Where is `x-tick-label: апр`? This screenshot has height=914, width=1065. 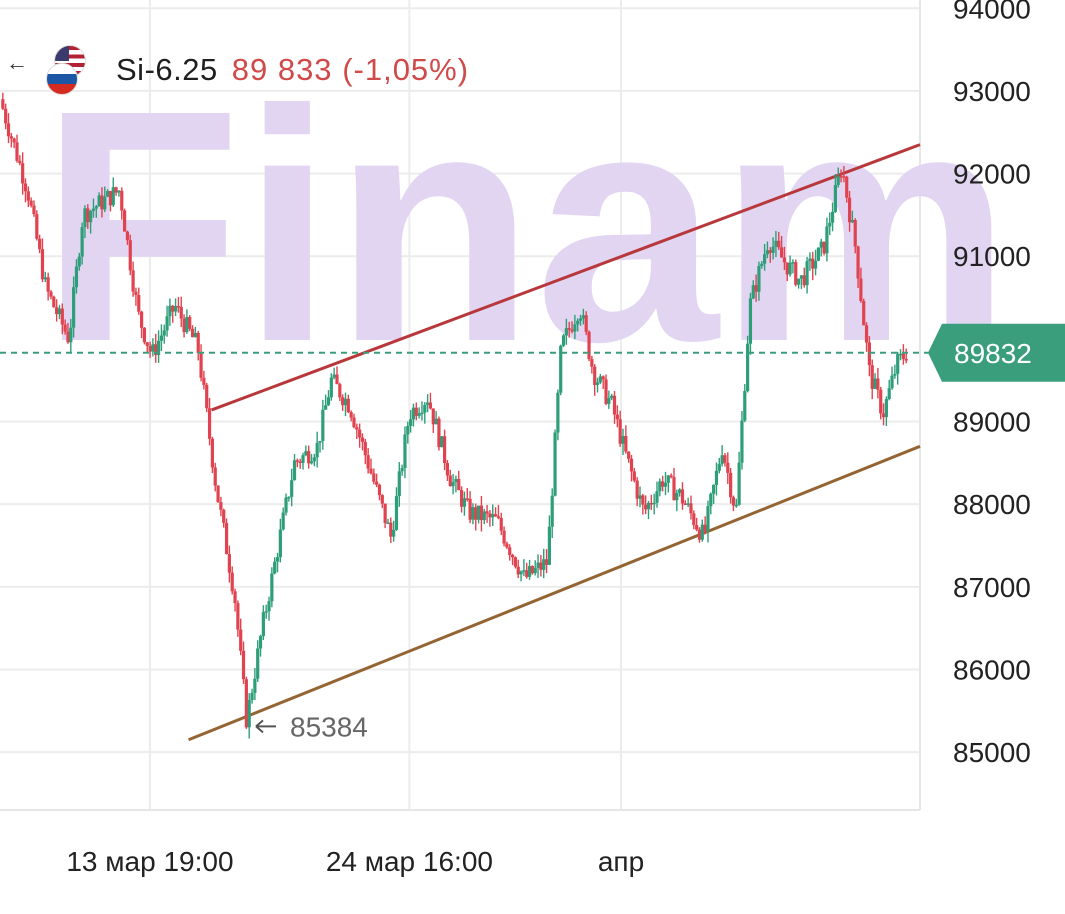 x-tick-label: апр is located at coordinates (621, 861).